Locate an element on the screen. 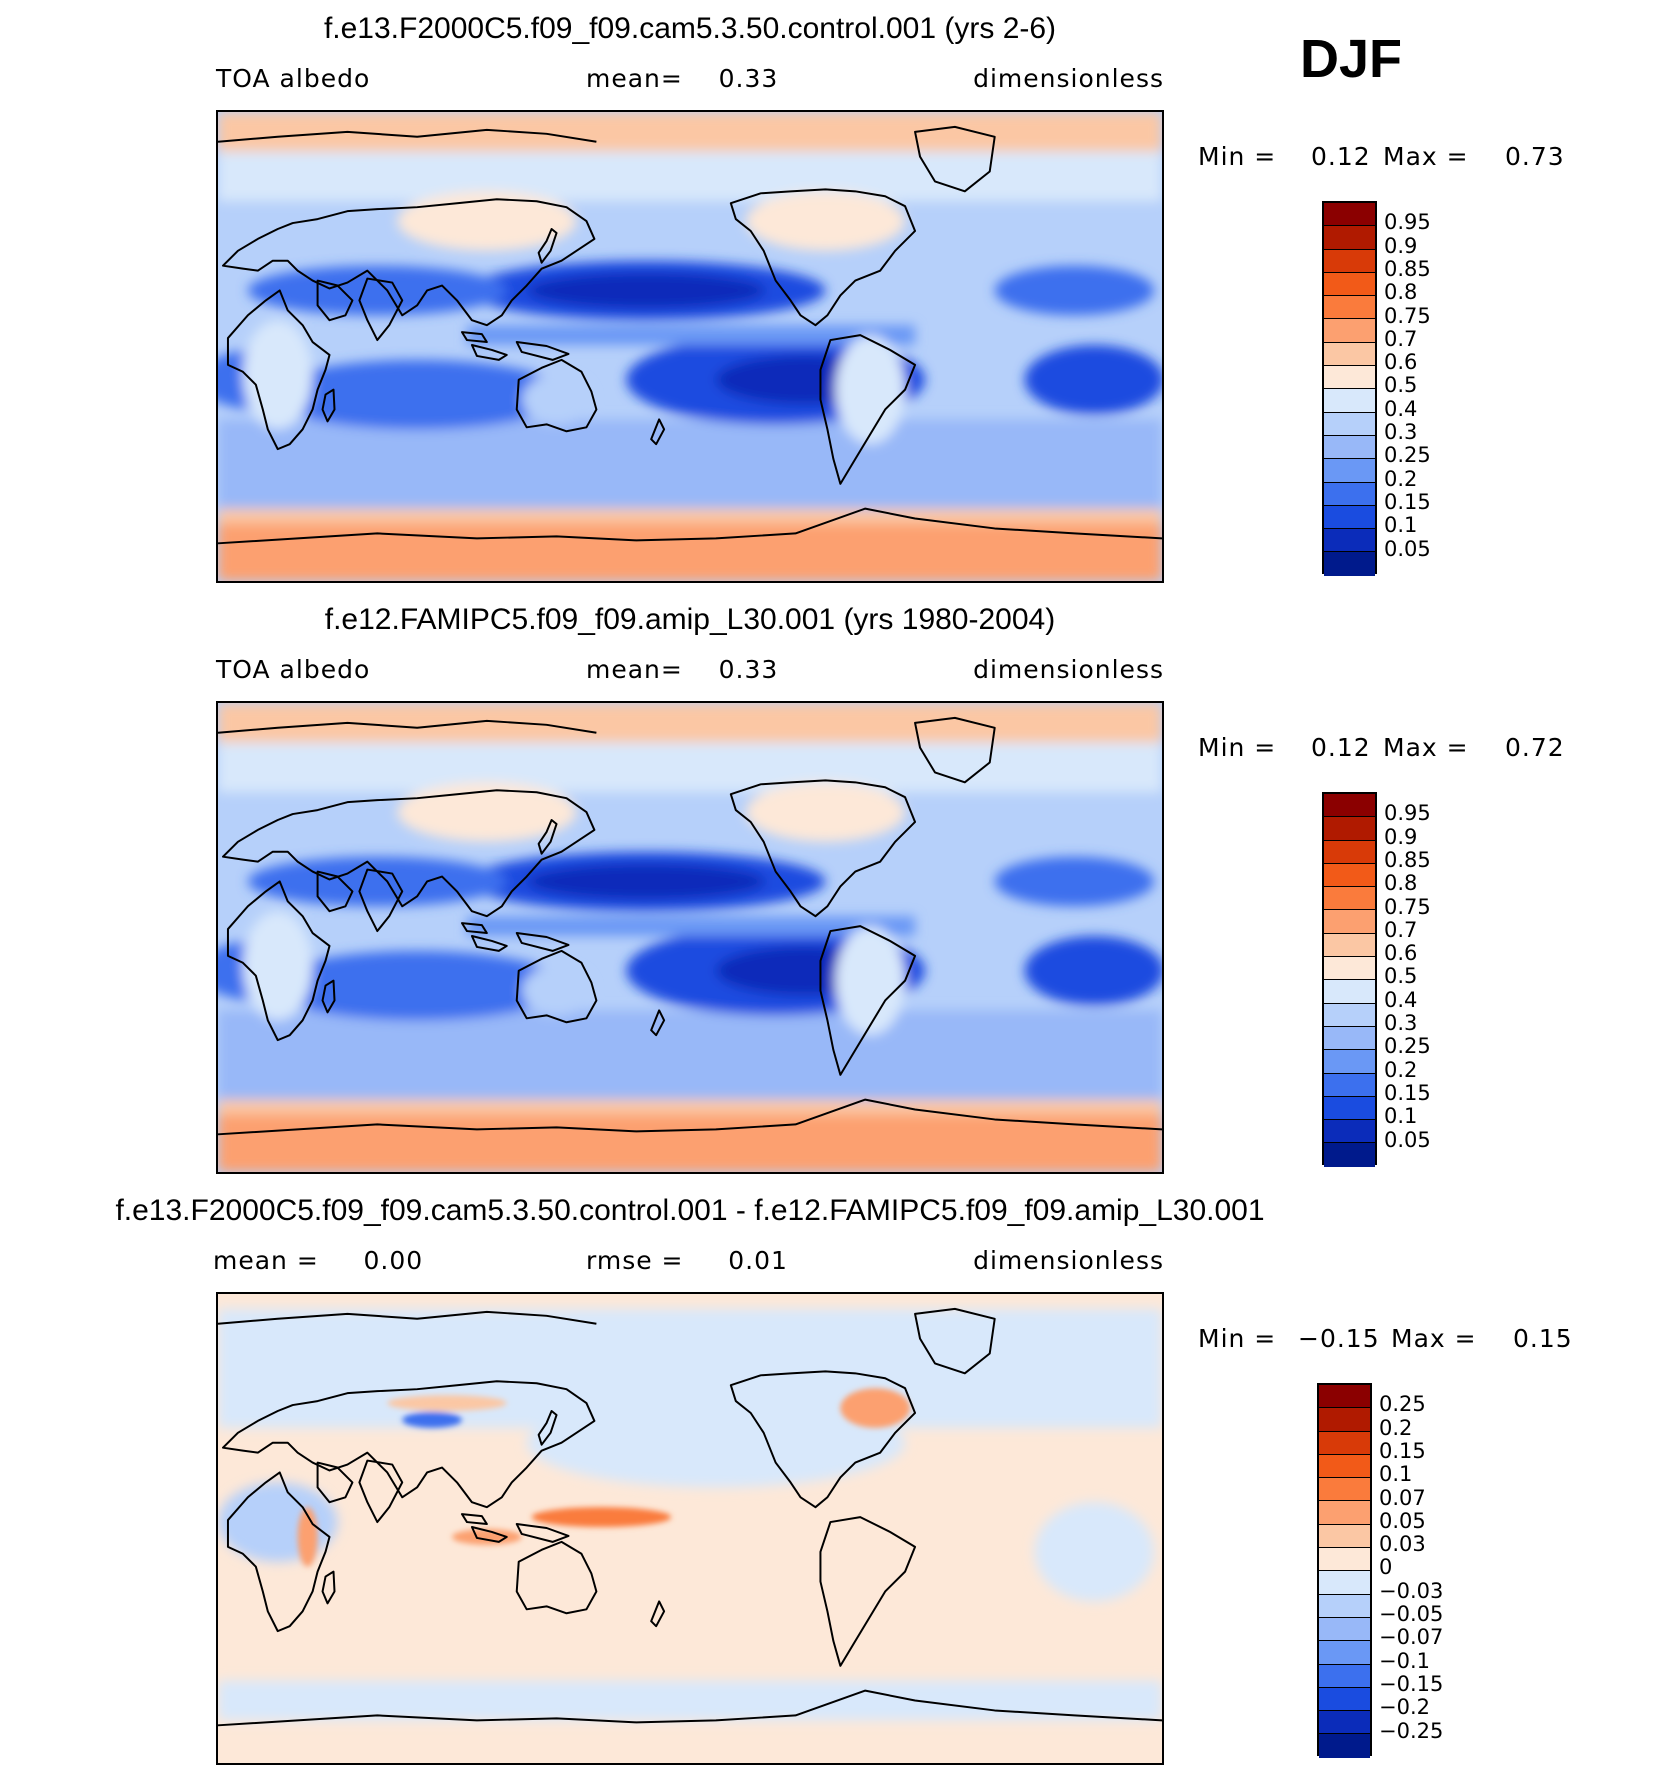 This screenshot has width=1677, height=1774. panel-1-mean-label: mean= 0.33 is located at coordinates (682, 78).